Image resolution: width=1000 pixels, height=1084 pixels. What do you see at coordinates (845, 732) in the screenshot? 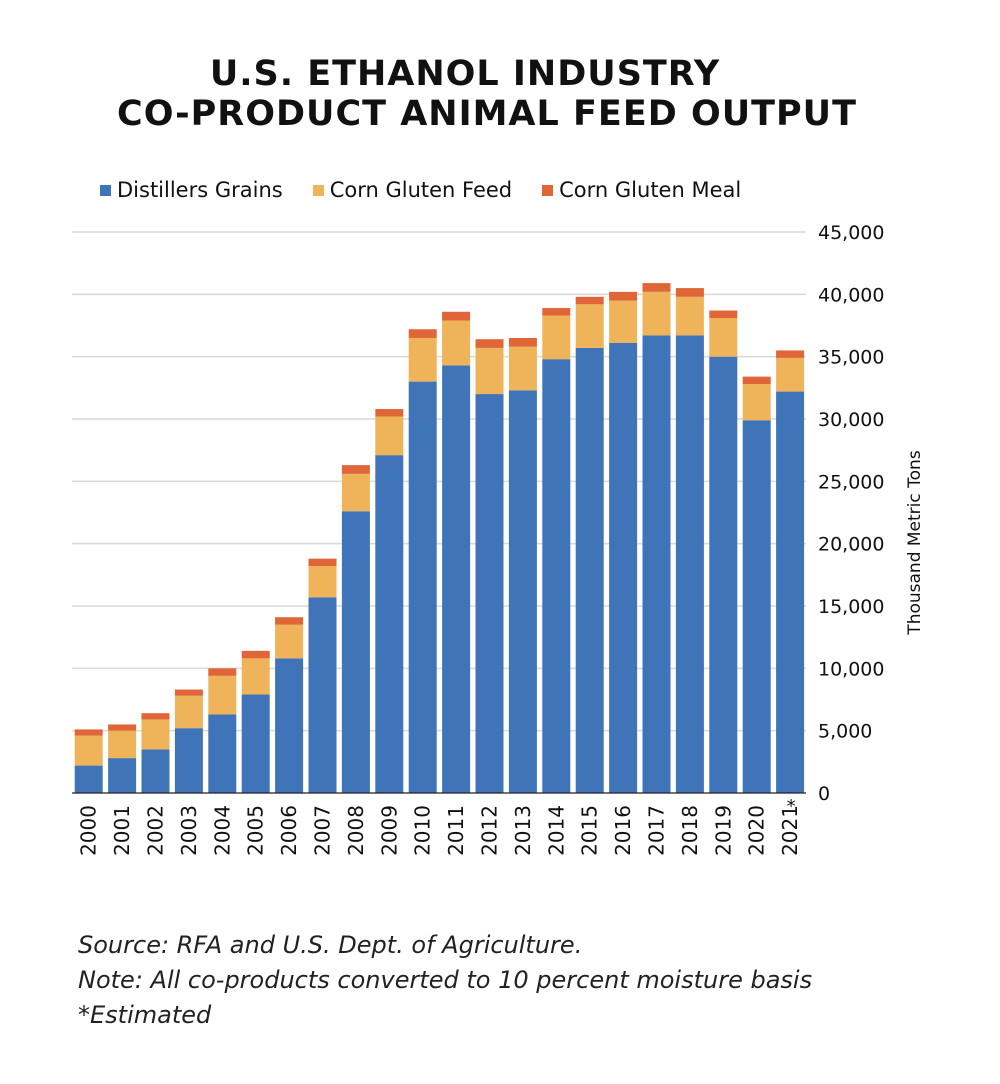
I see `y-tick-label: 5,000` at bounding box center [845, 732].